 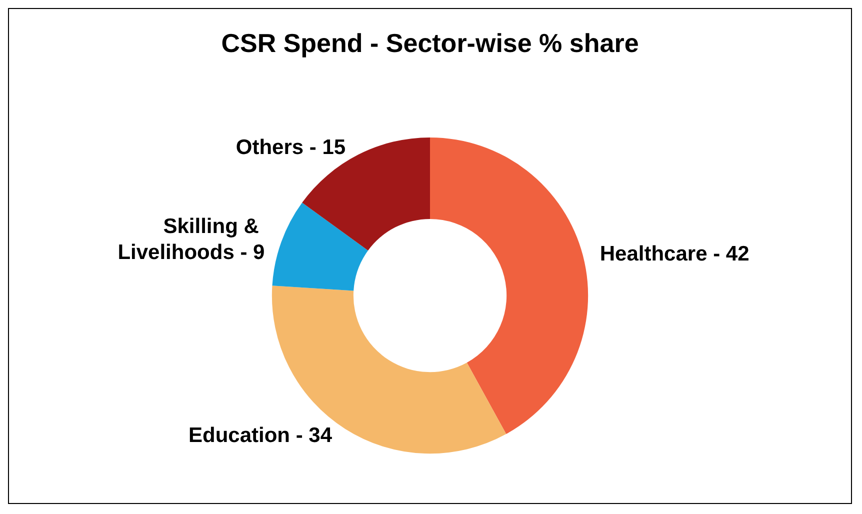 What do you see at coordinates (191, 239) in the screenshot?
I see `slice-label: Skilling & Livelihoods - 9` at bounding box center [191, 239].